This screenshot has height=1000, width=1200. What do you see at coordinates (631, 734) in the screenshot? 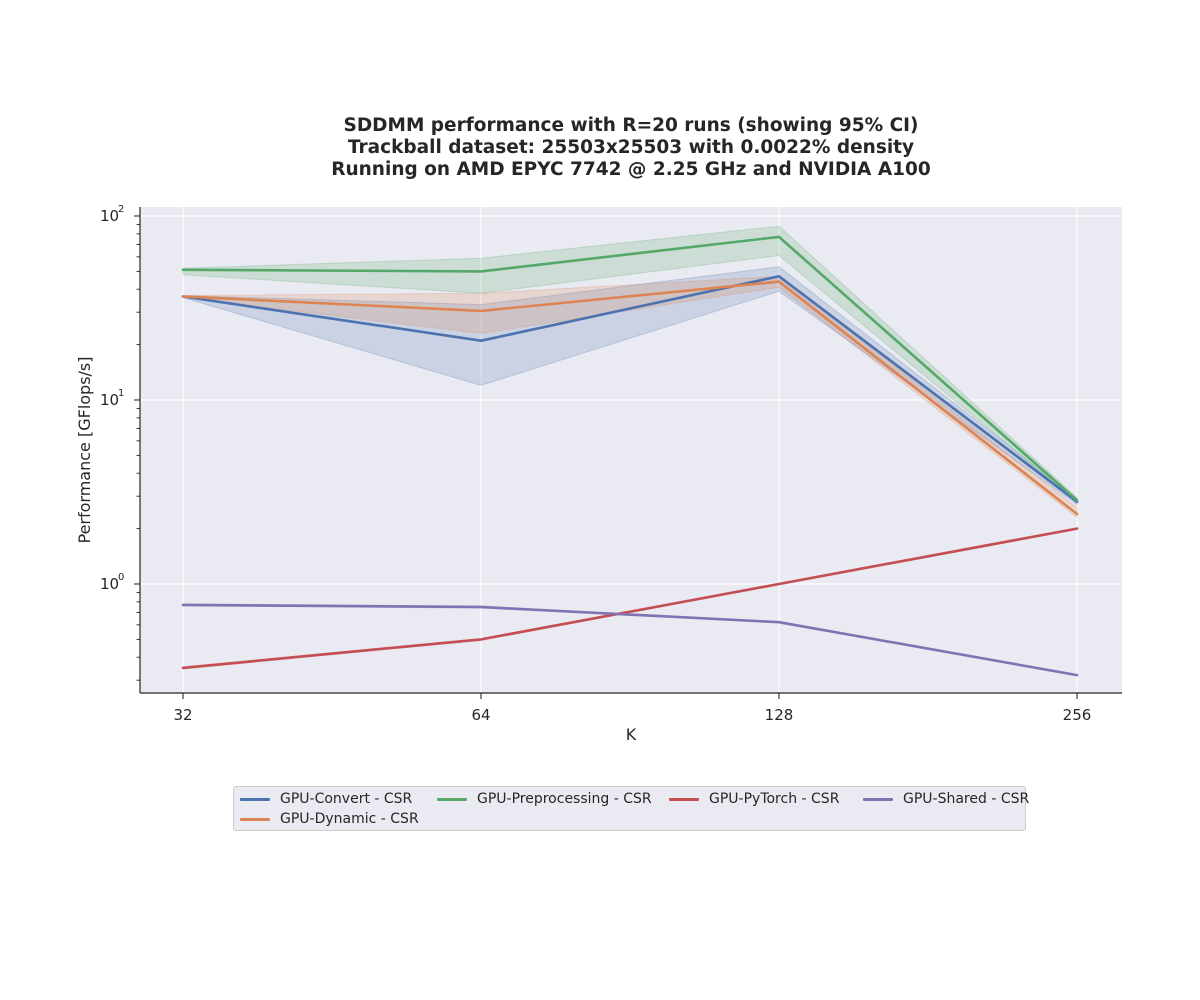
I see `x-axis-label: K` at bounding box center [631, 734].